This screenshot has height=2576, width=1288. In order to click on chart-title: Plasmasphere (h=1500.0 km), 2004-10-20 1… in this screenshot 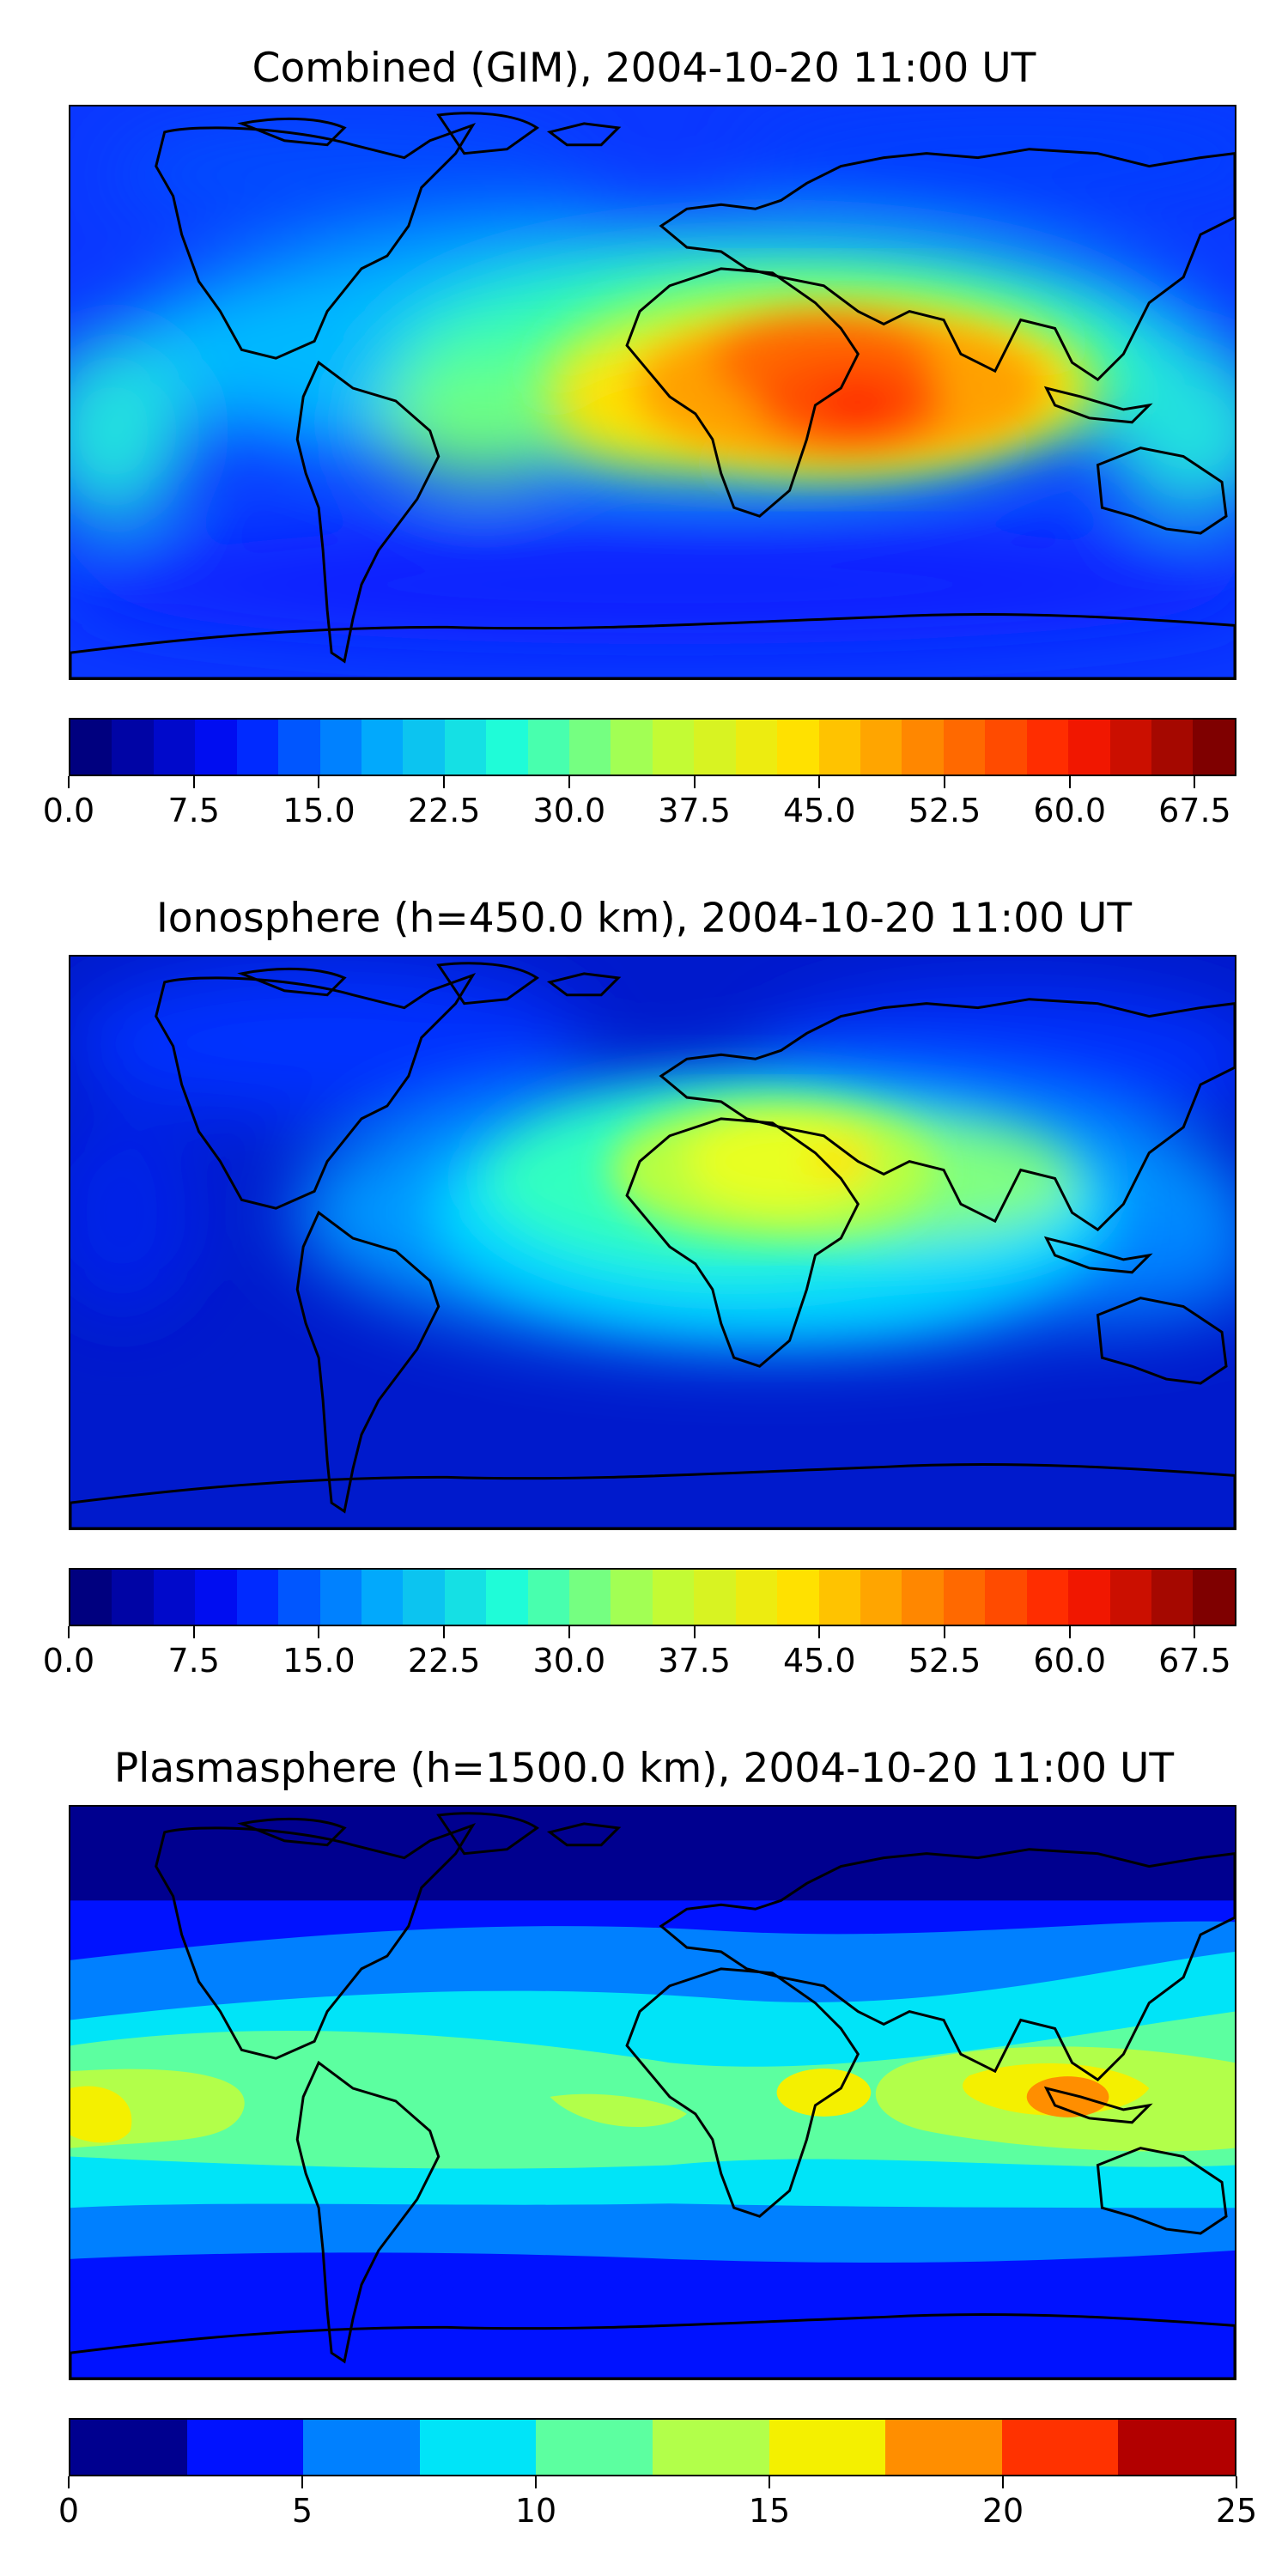, I will do `click(644, 1769)`.